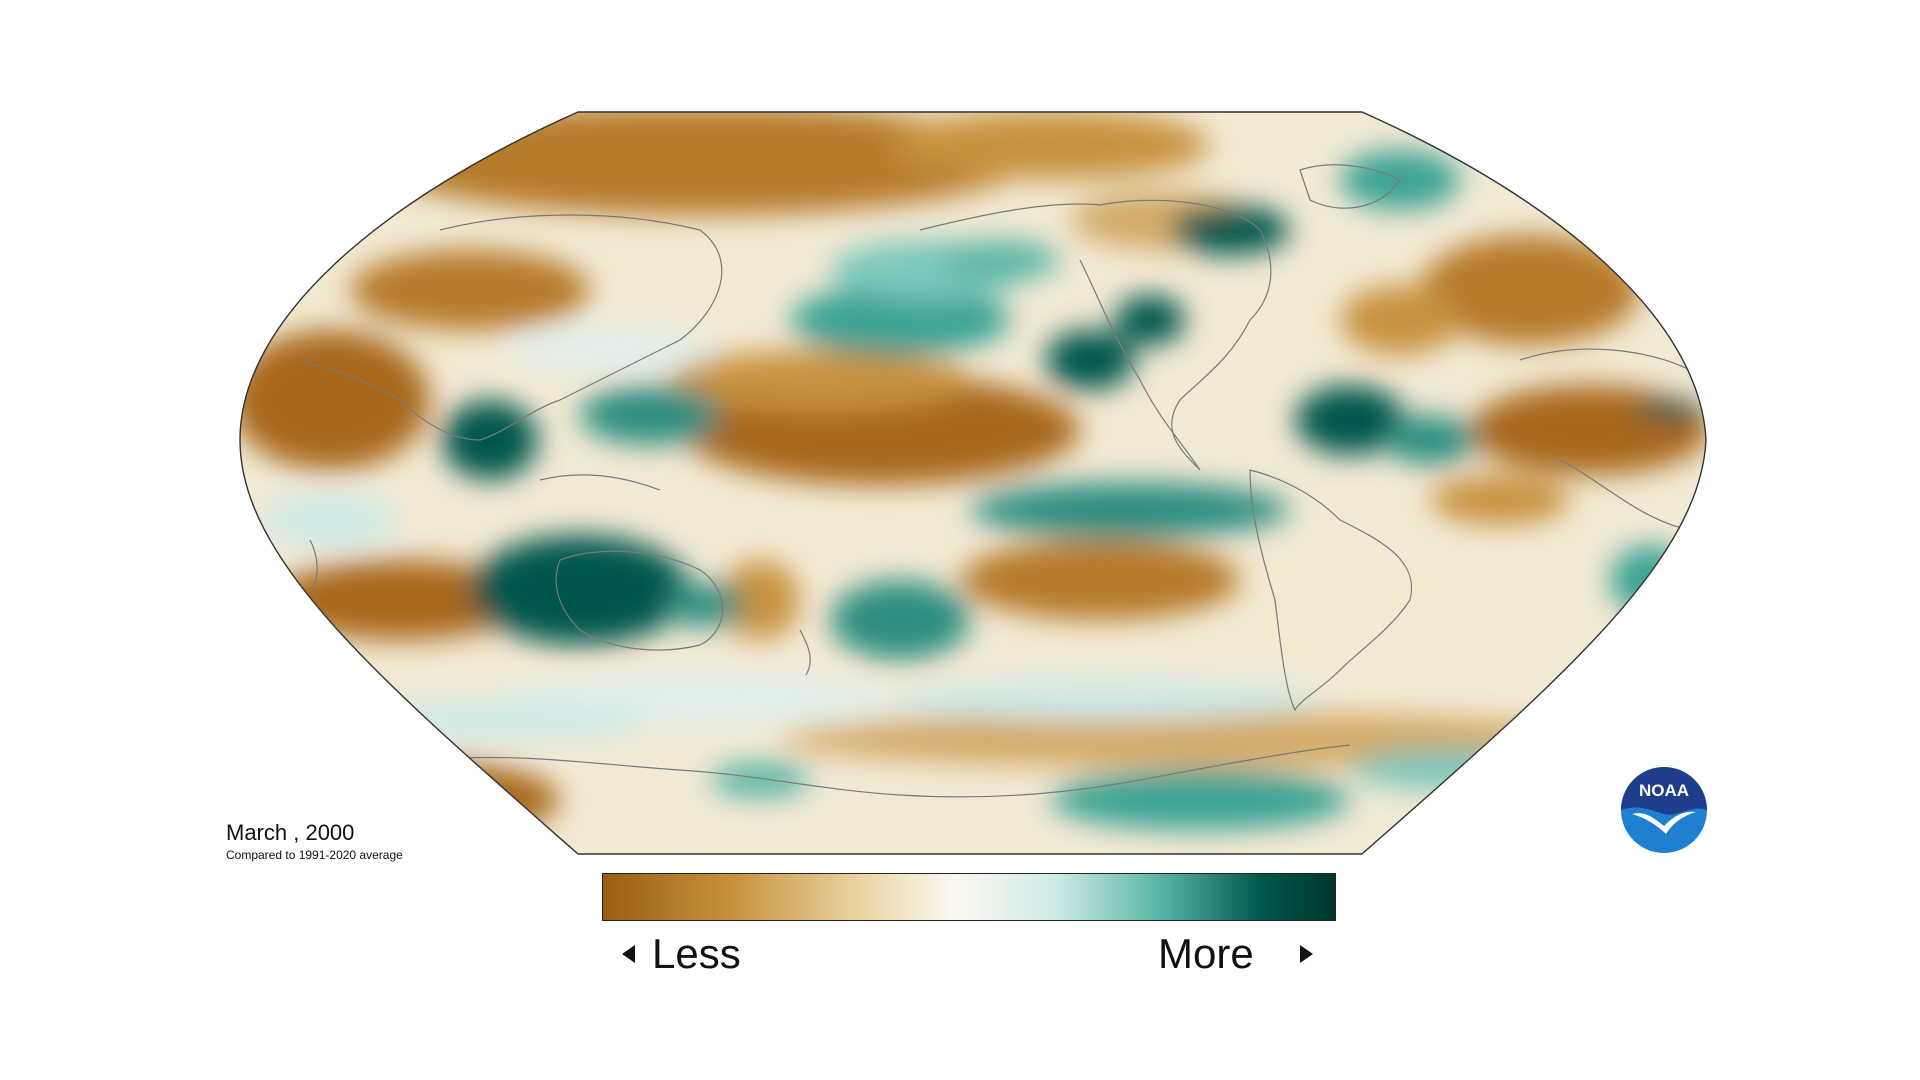 This screenshot has height=1080, width=1920. Describe the element at coordinates (969, 897) in the screenshot. I see `color-scale-bar` at that location.